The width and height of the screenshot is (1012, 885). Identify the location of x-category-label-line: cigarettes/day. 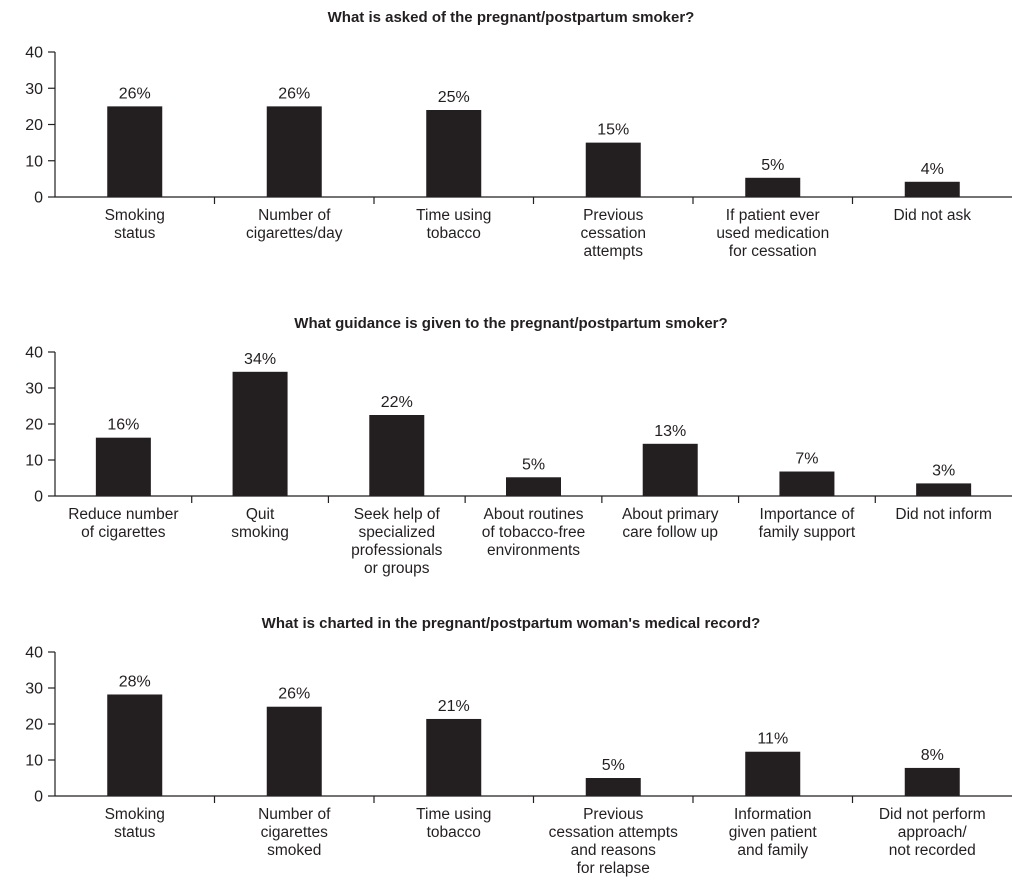
(294, 233).